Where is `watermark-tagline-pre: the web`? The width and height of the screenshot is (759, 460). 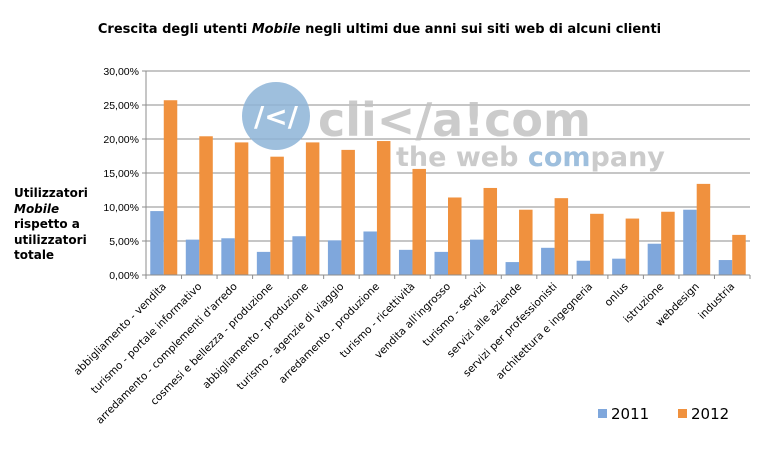 watermark-tagline-pre: the web is located at coordinates (462, 157).